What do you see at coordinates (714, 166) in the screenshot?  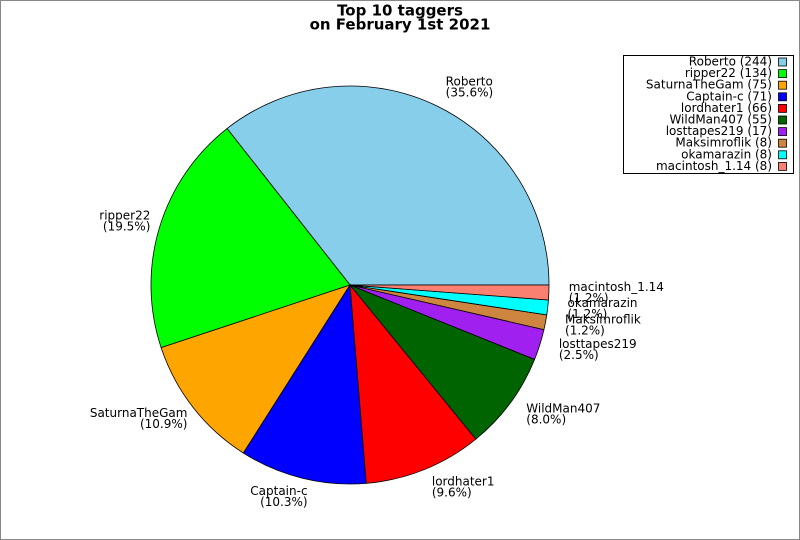 I see `legend-label: macintosh_1.14 (8)` at bounding box center [714, 166].